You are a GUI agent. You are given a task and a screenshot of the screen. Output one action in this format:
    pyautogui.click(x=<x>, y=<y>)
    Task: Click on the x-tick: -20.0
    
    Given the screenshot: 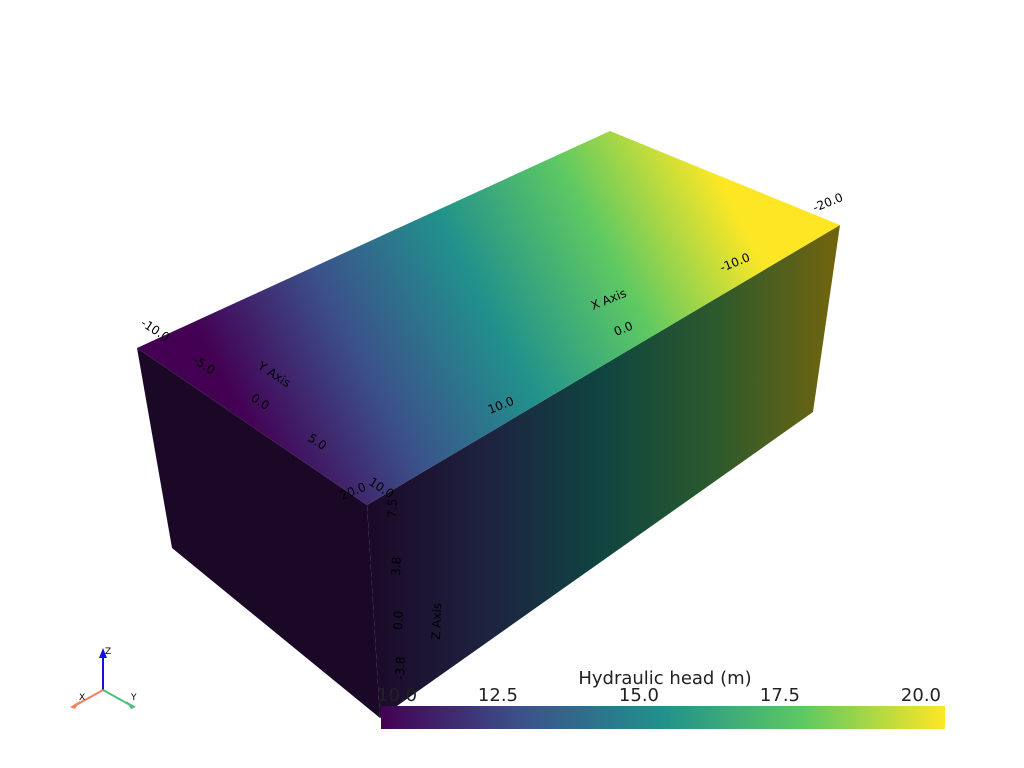 What is the action you would take?
    pyautogui.click(x=828, y=202)
    